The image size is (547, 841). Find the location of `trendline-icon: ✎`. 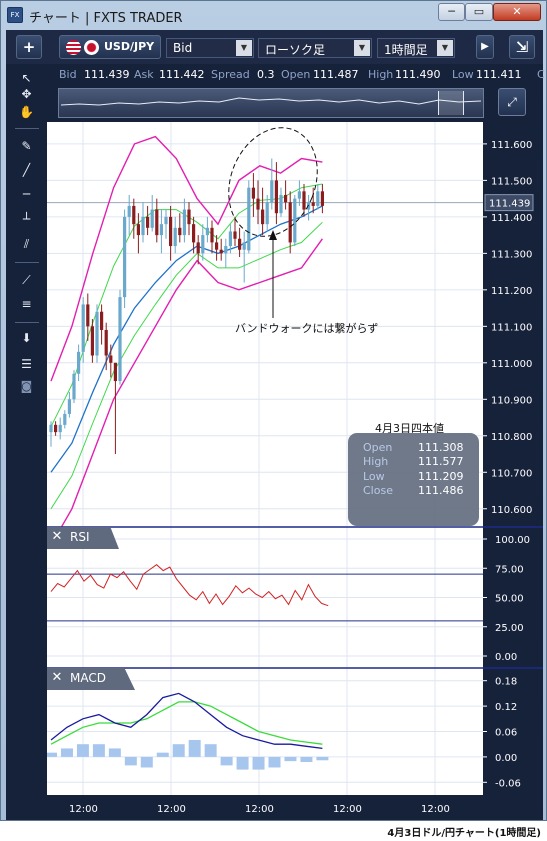

trendline-icon: ✎ is located at coordinates (26, 146).